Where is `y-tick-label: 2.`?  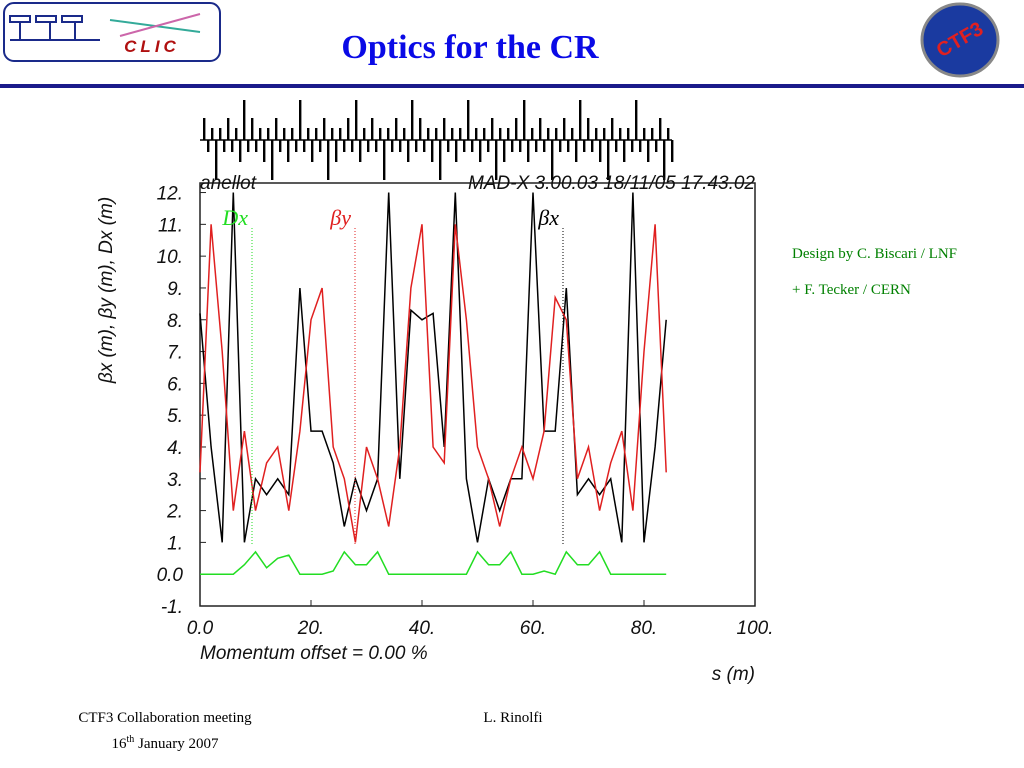
y-tick-label: 2. is located at coordinates (174, 512).